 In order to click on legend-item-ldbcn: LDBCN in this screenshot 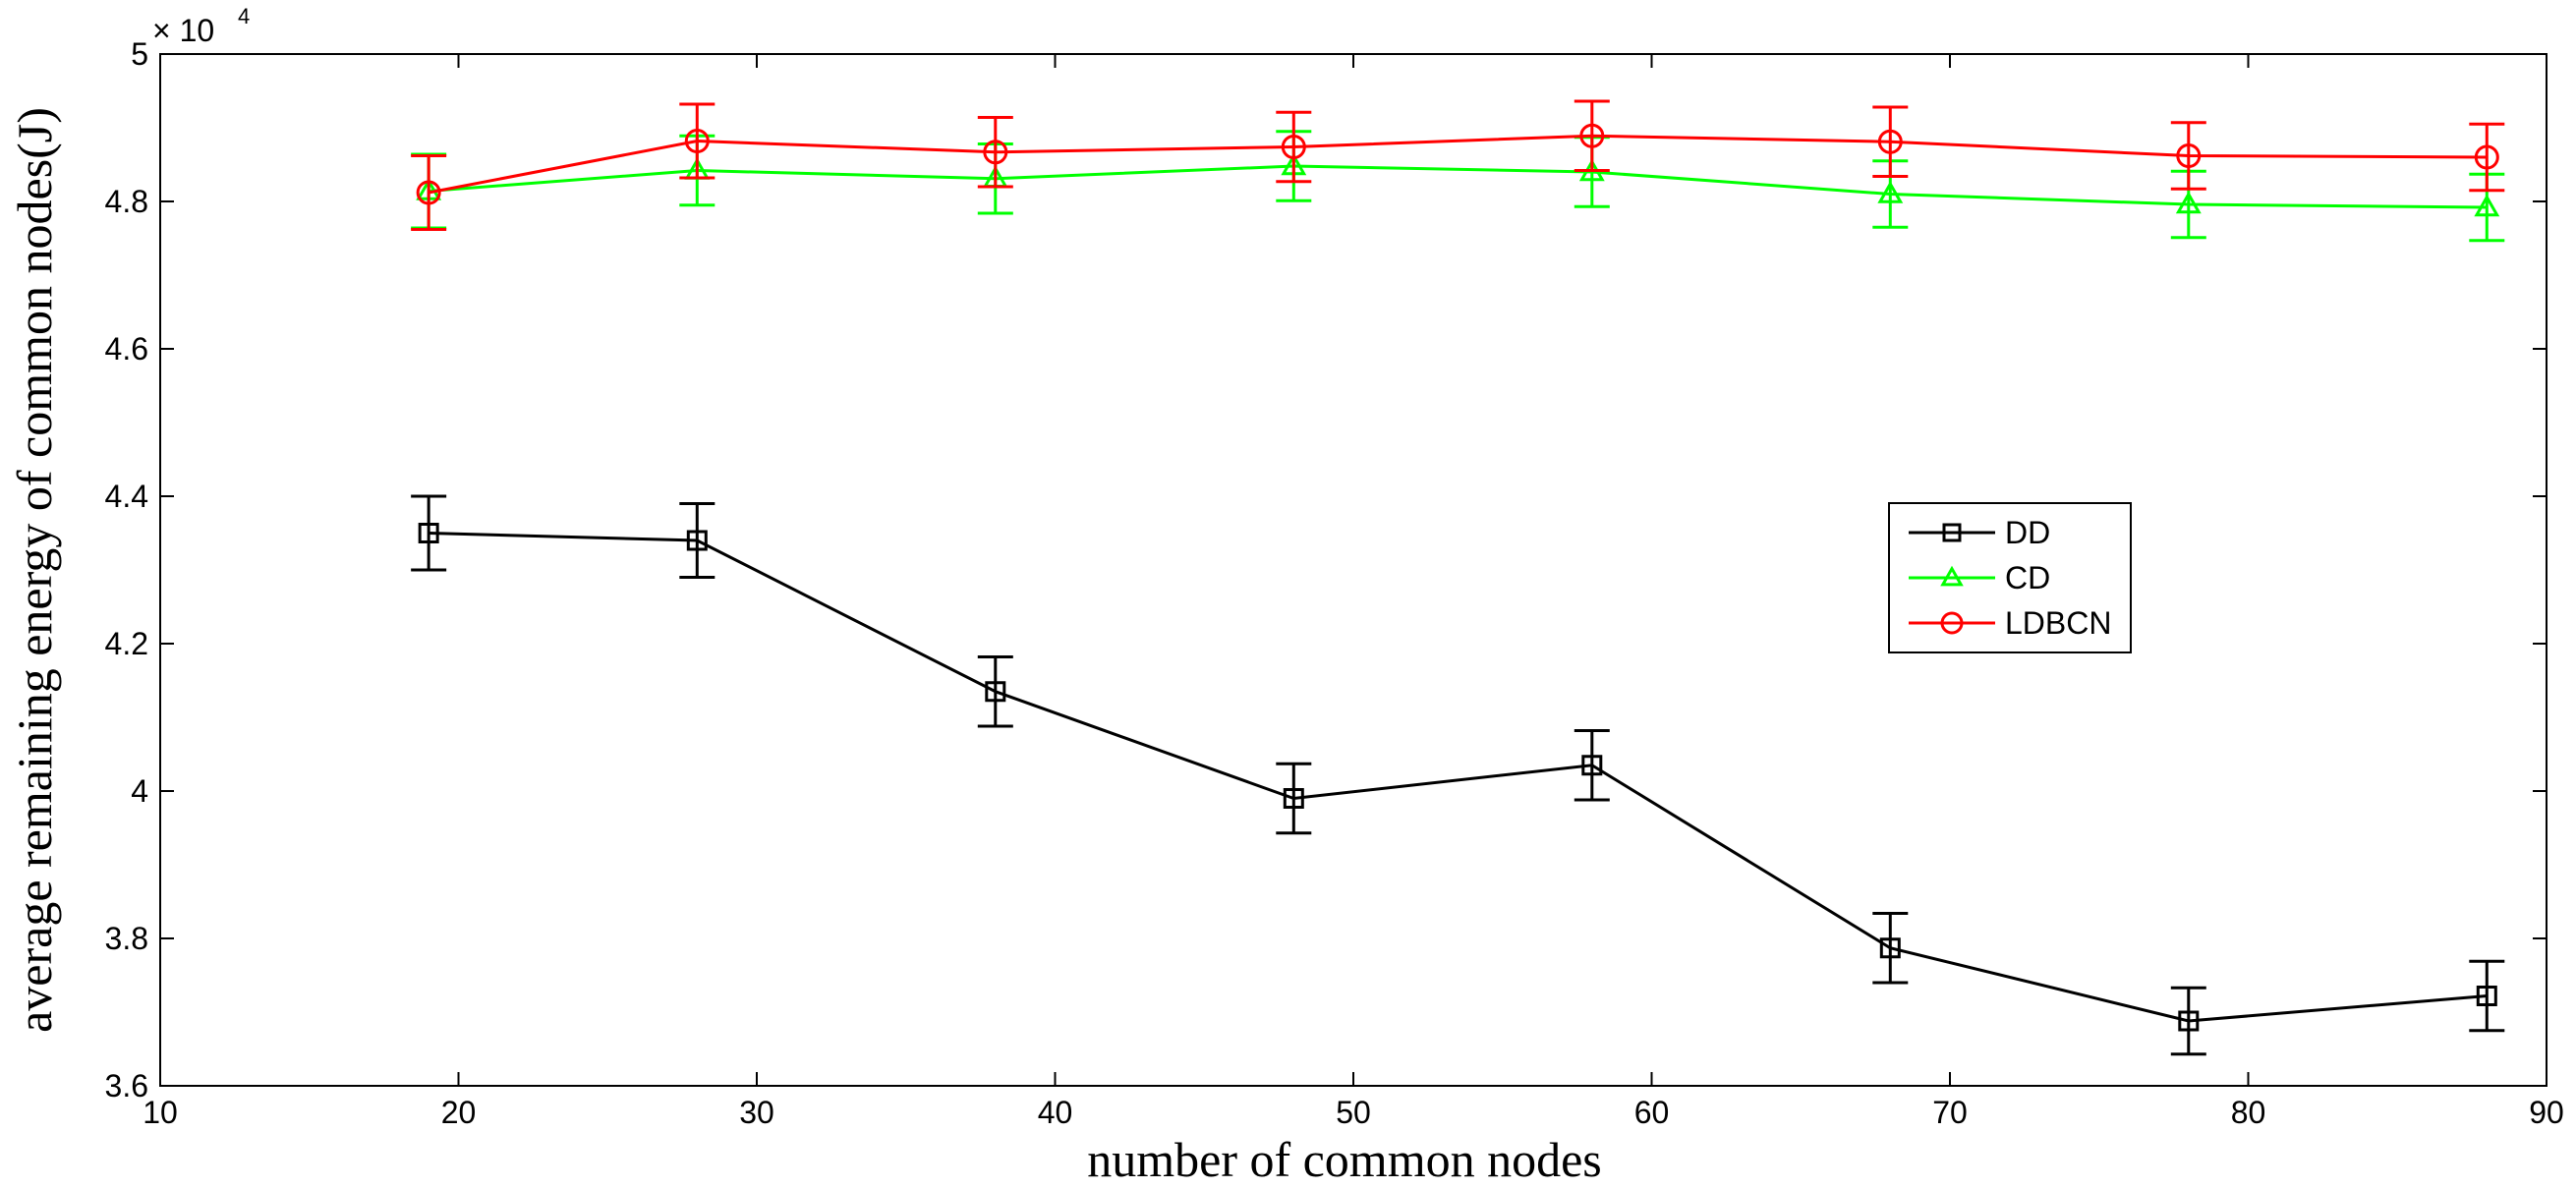, I will do `click(2010, 623)`.